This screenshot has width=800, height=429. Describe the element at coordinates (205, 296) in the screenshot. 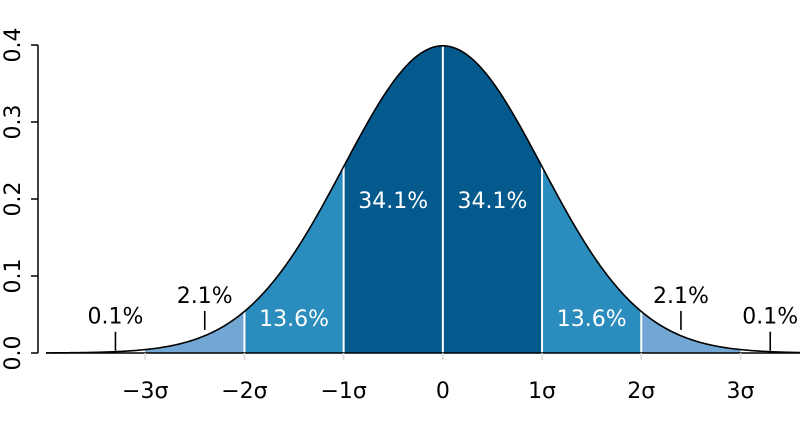

I see `tail-label-0: 2.1%` at that location.